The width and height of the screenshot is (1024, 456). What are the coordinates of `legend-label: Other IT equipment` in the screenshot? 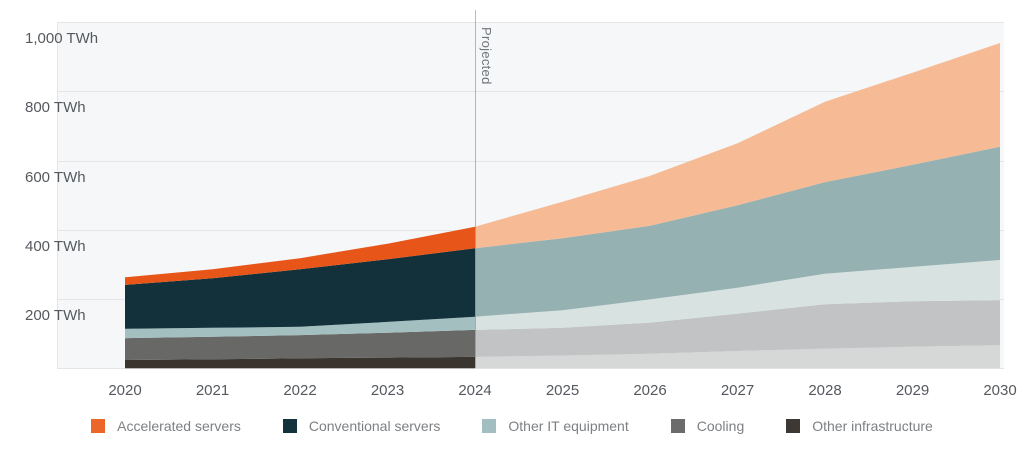 It's located at (568, 426).